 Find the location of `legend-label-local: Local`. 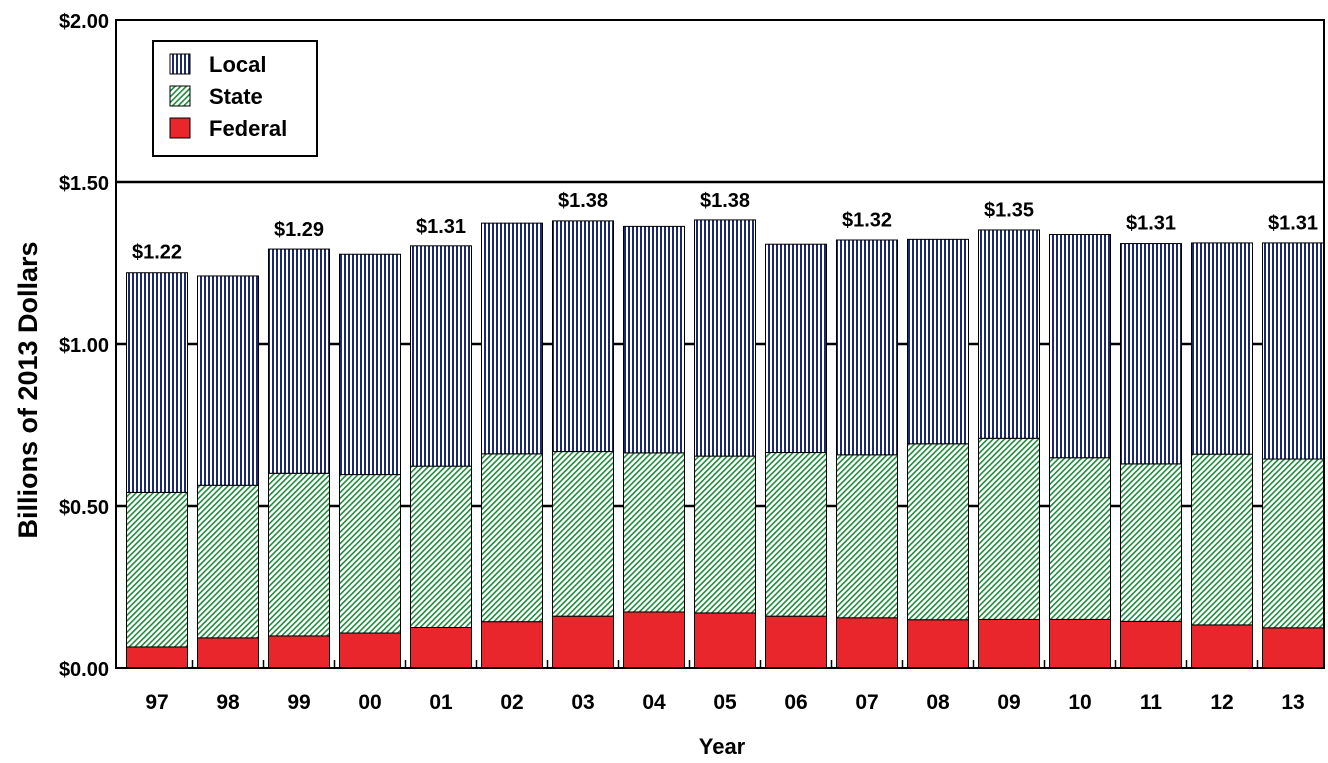

legend-label-local: Local is located at coordinates (237, 64).